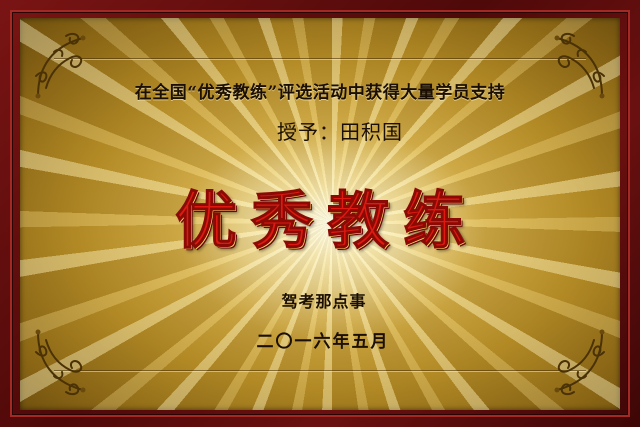 The width and height of the screenshot is (640, 427). Describe the element at coordinates (320, 371) in the screenshot. I see `bottom-divider` at that location.